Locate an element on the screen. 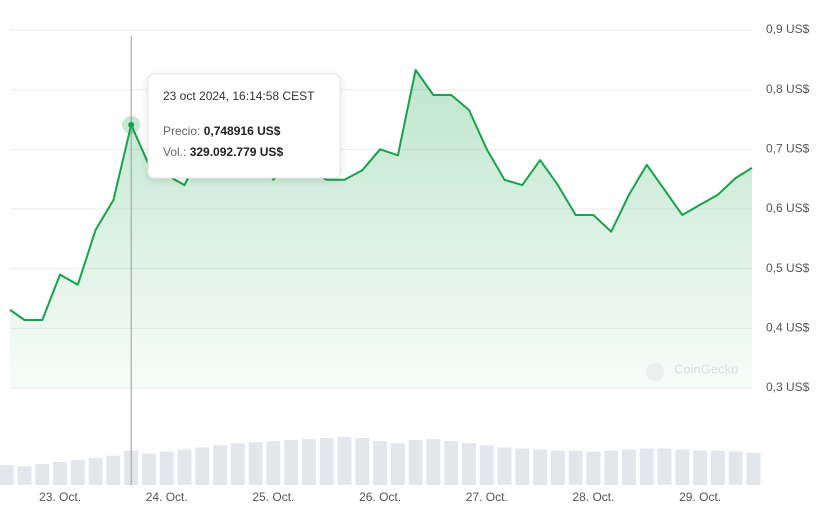 The width and height of the screenshot is (829, 515). tooltip-volume: Vol.: 329.092.779 US$ is located at coordinates (223, 152).